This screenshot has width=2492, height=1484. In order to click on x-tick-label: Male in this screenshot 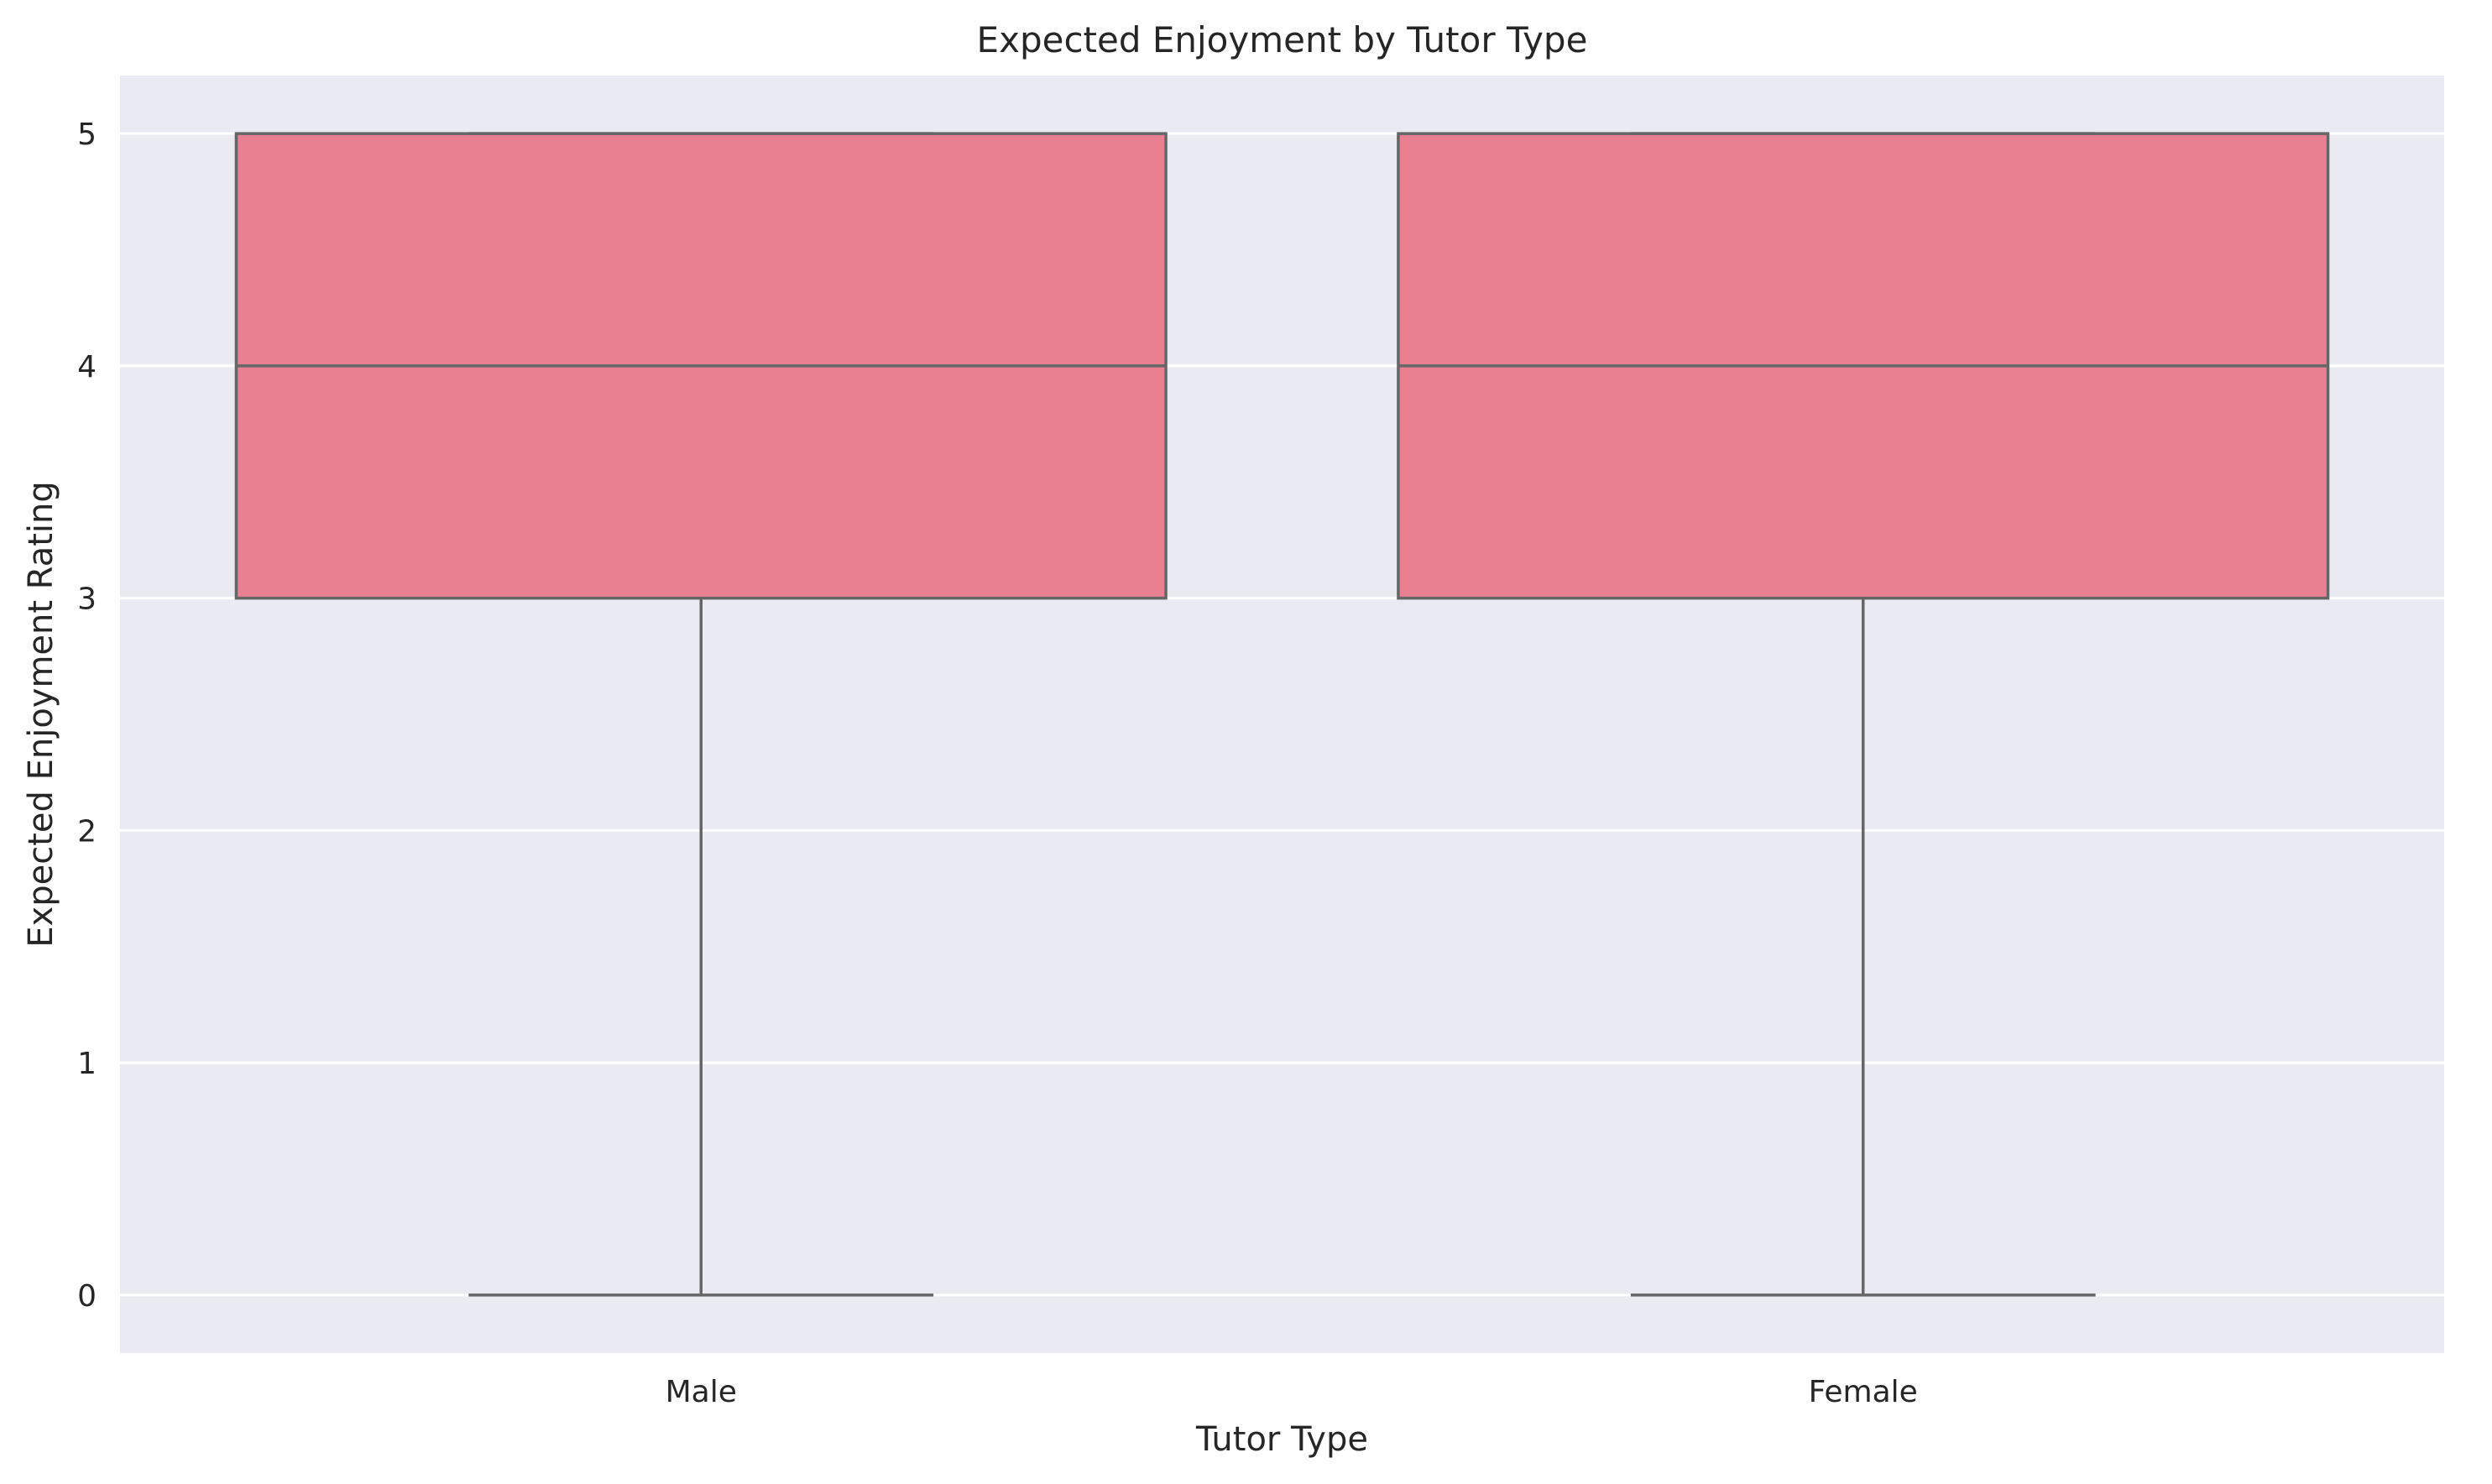, I will do `click(701, 1392)`.